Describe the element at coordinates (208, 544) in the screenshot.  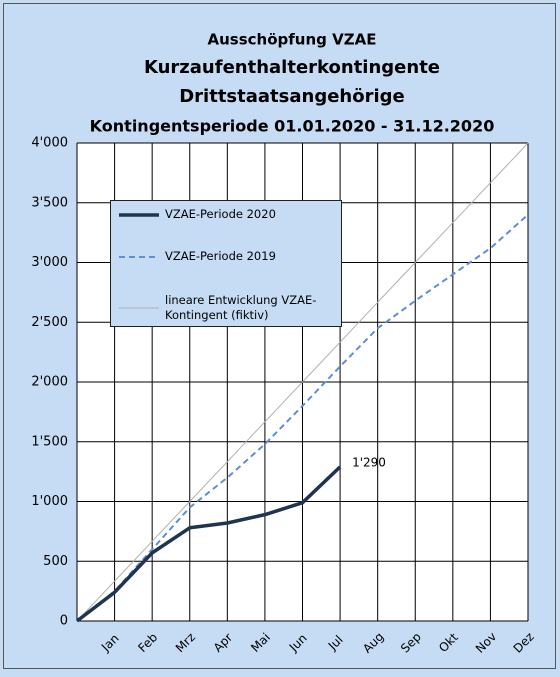
I see `series-line` at that location.